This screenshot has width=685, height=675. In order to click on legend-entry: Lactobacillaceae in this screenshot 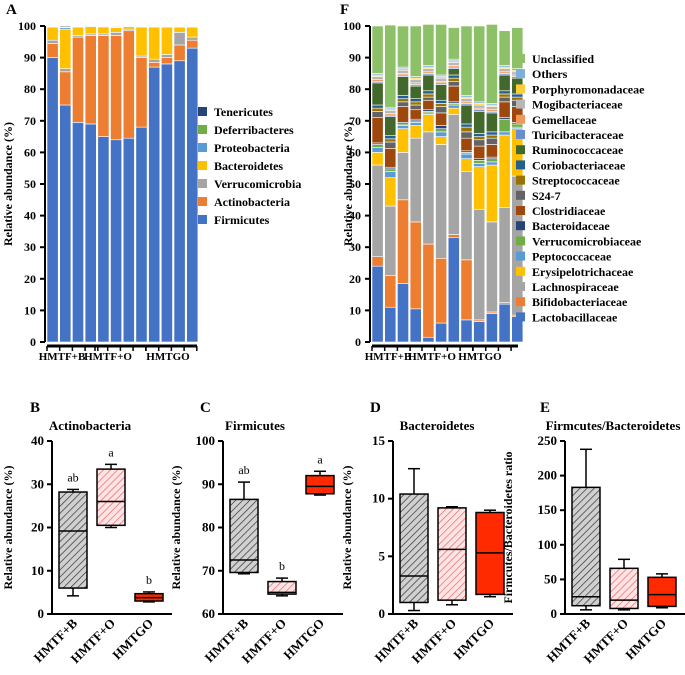, I will do `click(575, 317)`.